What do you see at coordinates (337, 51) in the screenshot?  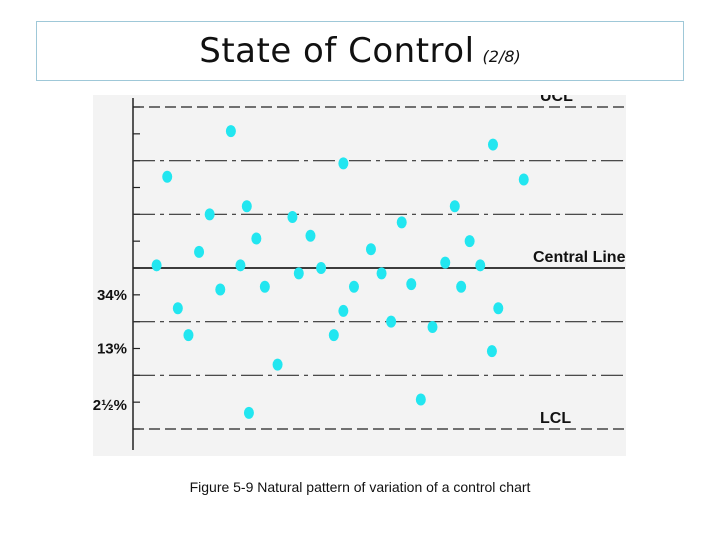 I see `slide-title: State of Control` at bounding box center [337, 51].